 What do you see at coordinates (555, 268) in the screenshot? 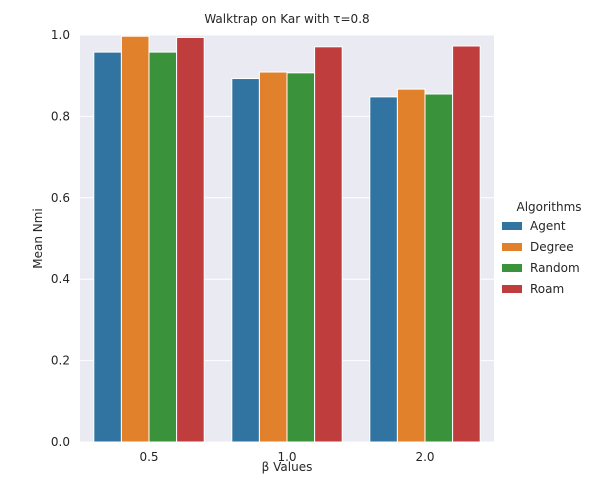
I see `legend-label-random: Random` at bounding box center [555, 268].